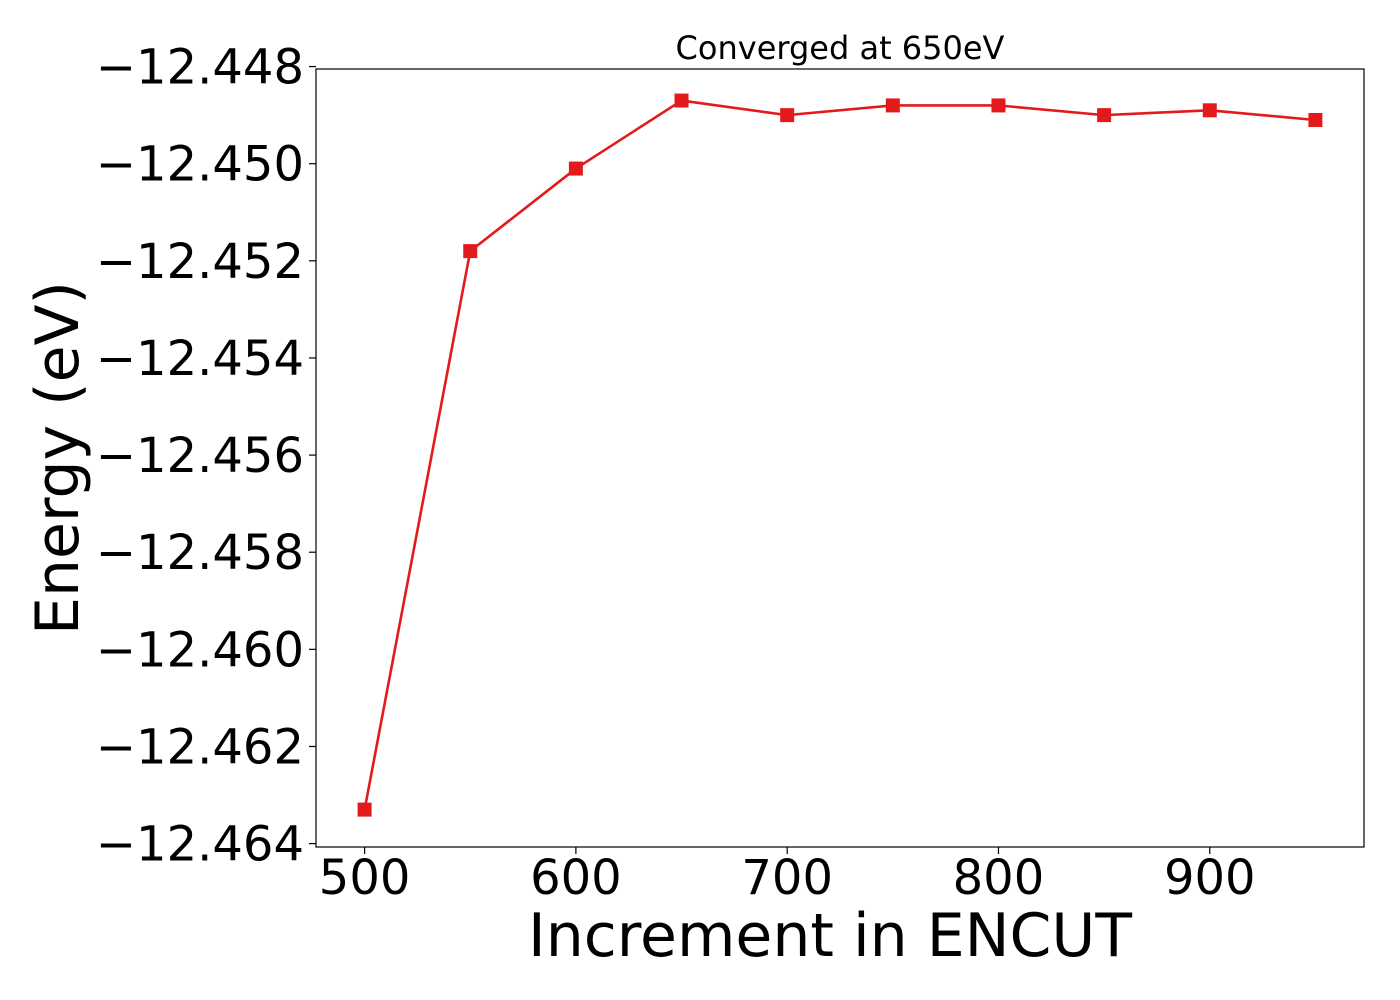 Image resolution: width=1400 pixels, height=1000 pixels. I want to click on x-tick-label: 500, so click(365, 878).